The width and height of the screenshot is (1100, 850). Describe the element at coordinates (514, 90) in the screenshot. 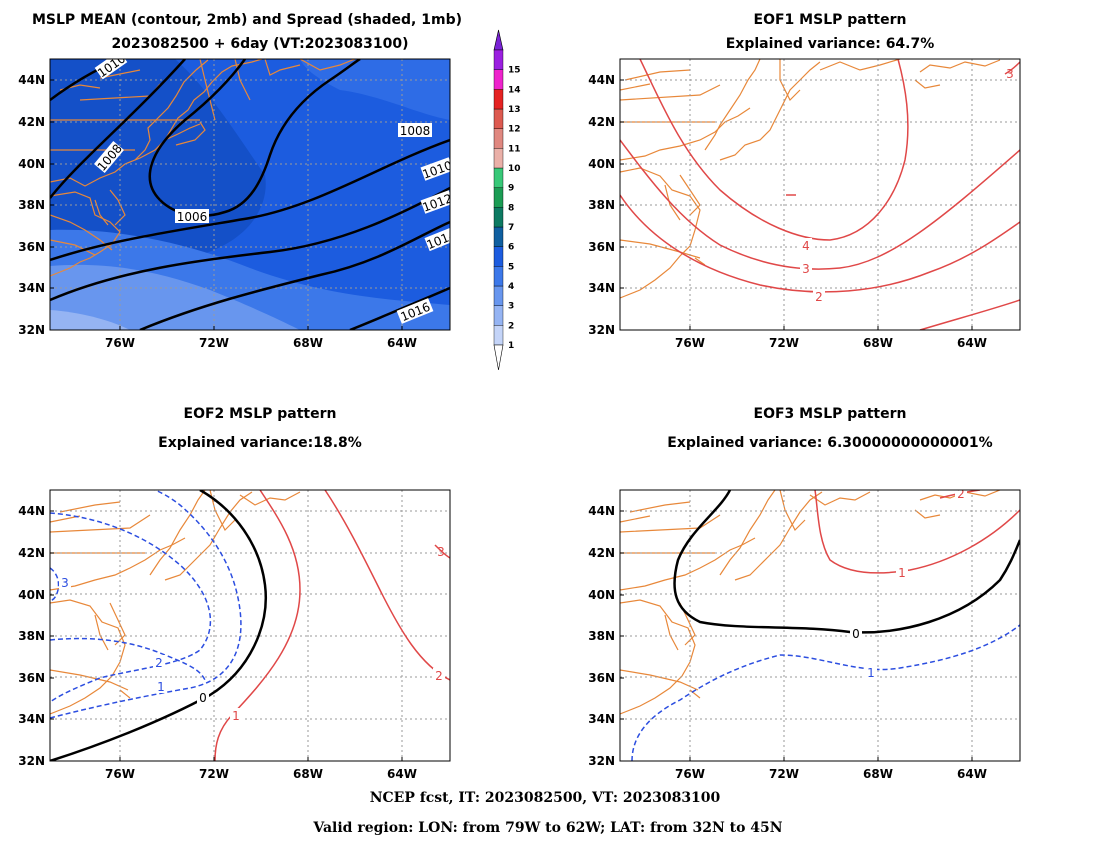

I see `colorbar-label: 14` at that location.